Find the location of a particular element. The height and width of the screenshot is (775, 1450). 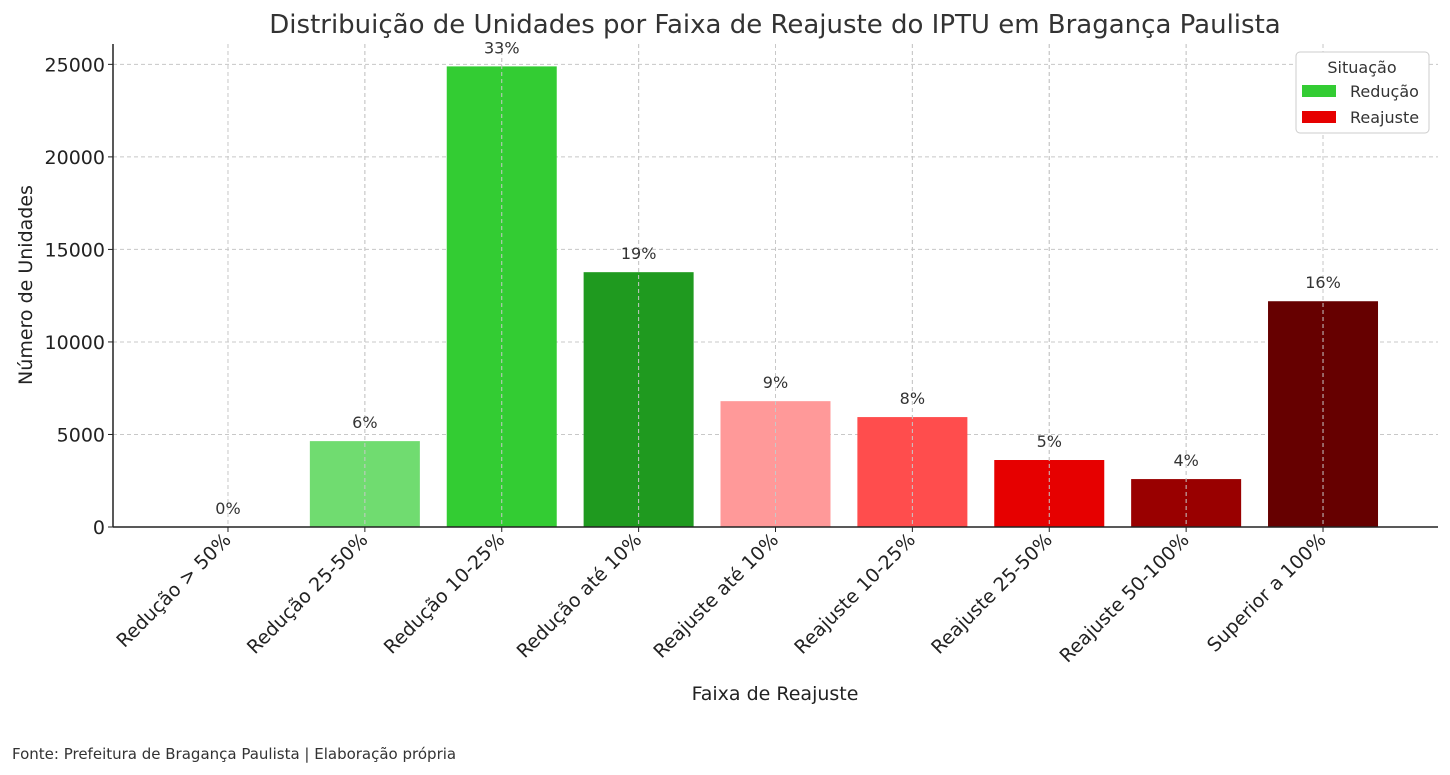

legend: Situação Redução Reajuste is located at coordinates (1362, 92).